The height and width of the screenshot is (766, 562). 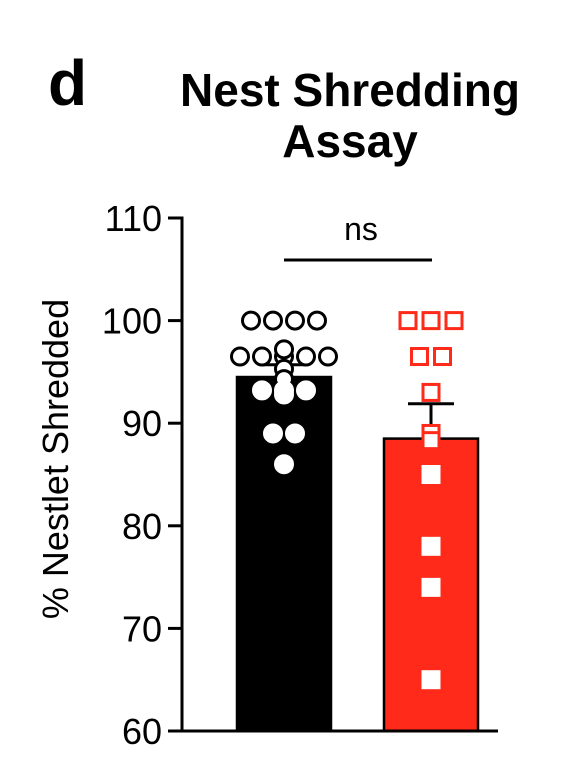 What do you see at coordinates (350, 141) in the screenshot?
I see `chart-title-line-2: Assay` at bounding box center [350, 141].